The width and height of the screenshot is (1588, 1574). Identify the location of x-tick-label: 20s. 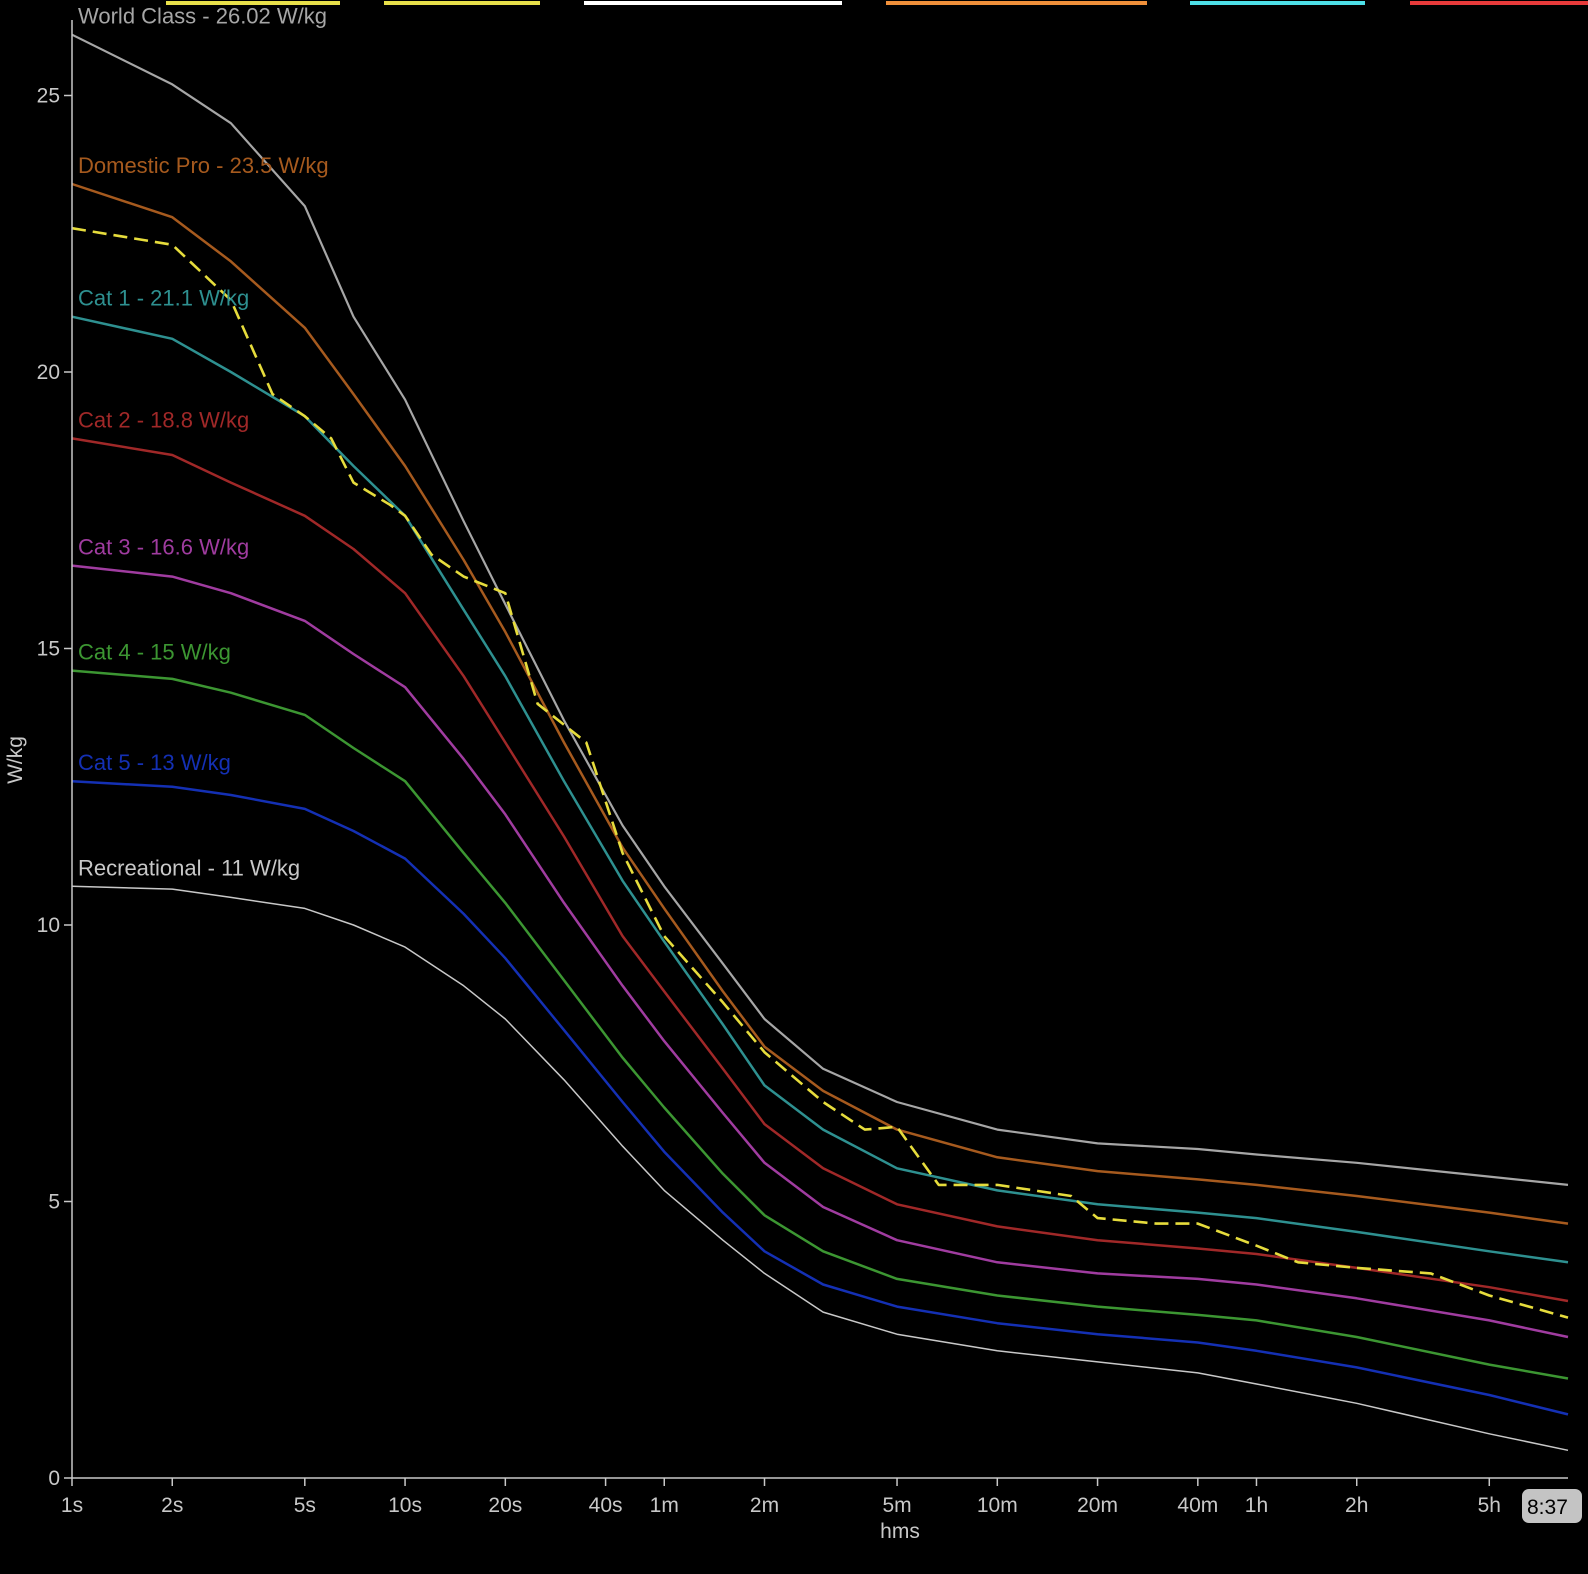
(505, 1505).